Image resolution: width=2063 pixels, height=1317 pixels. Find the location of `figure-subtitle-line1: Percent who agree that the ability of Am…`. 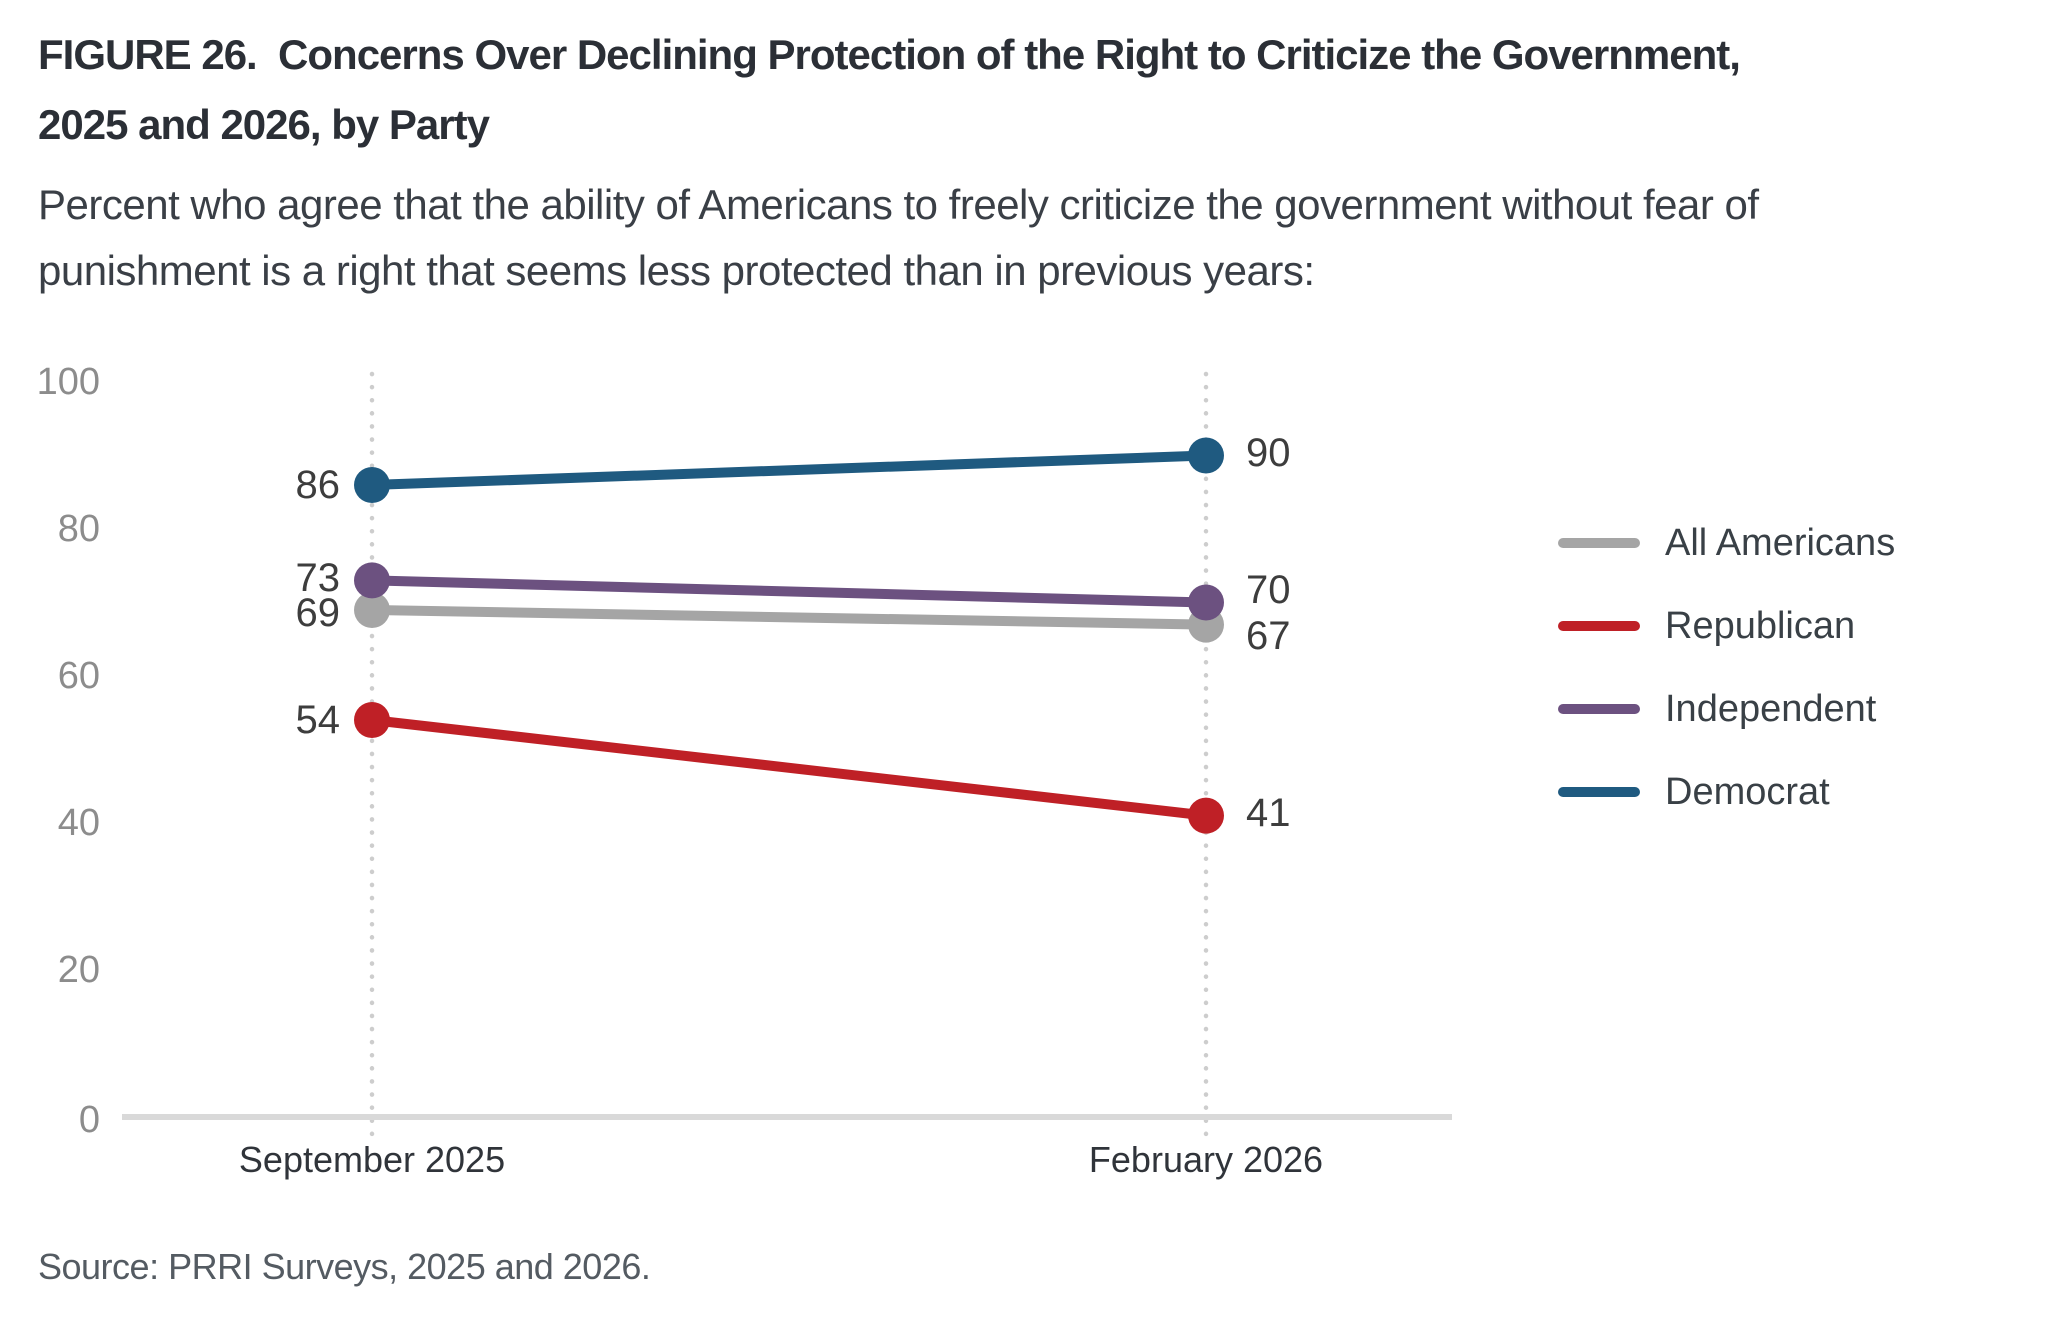

figure-subtitle-line1: Percent who agree that the ability of Am… is located at coordinates (898, 204).